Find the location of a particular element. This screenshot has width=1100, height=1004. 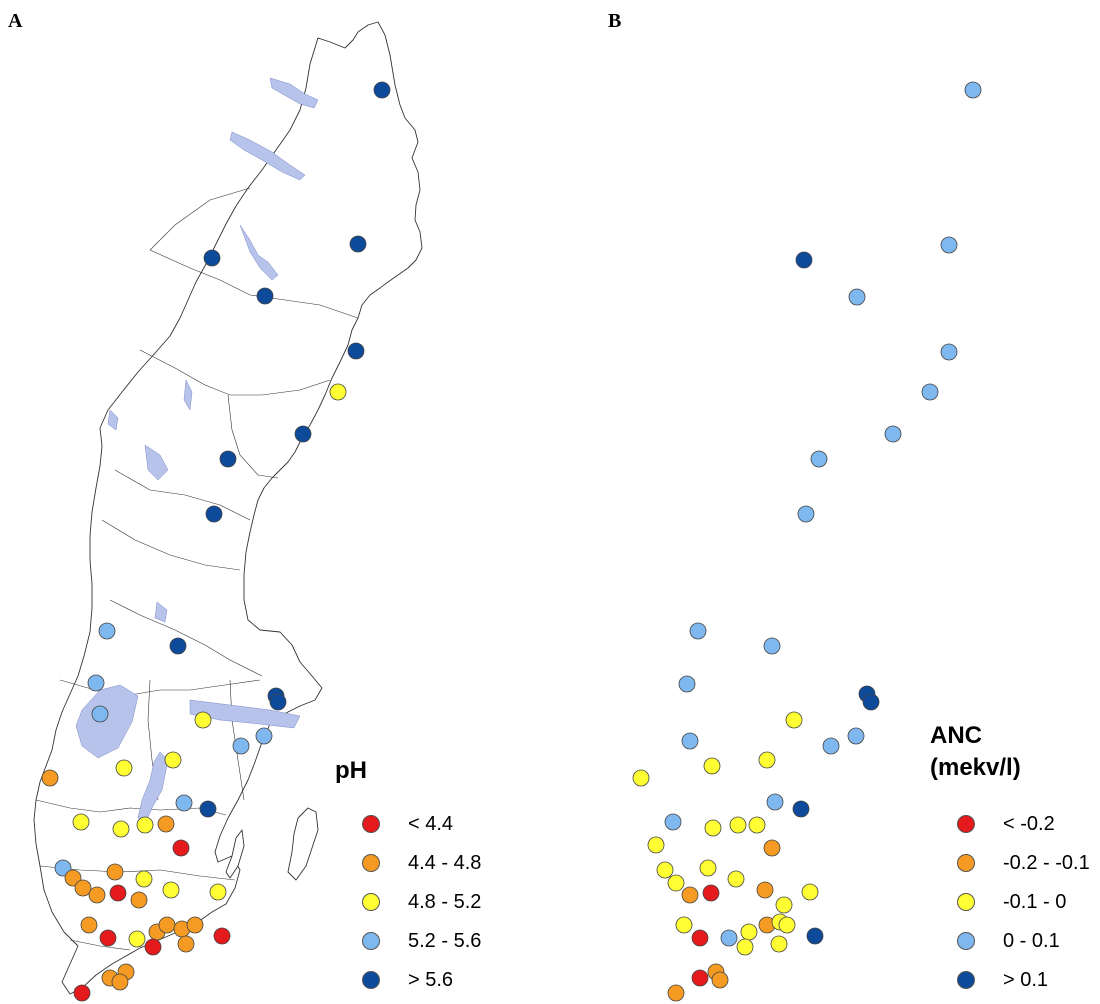

legend-label: 5.2 - 5.6 is located at coordinates (445, 941).